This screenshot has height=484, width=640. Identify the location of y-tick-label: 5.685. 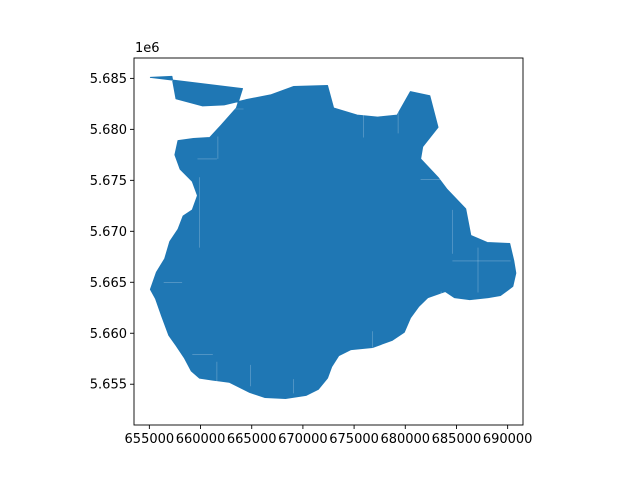
(108, 79).